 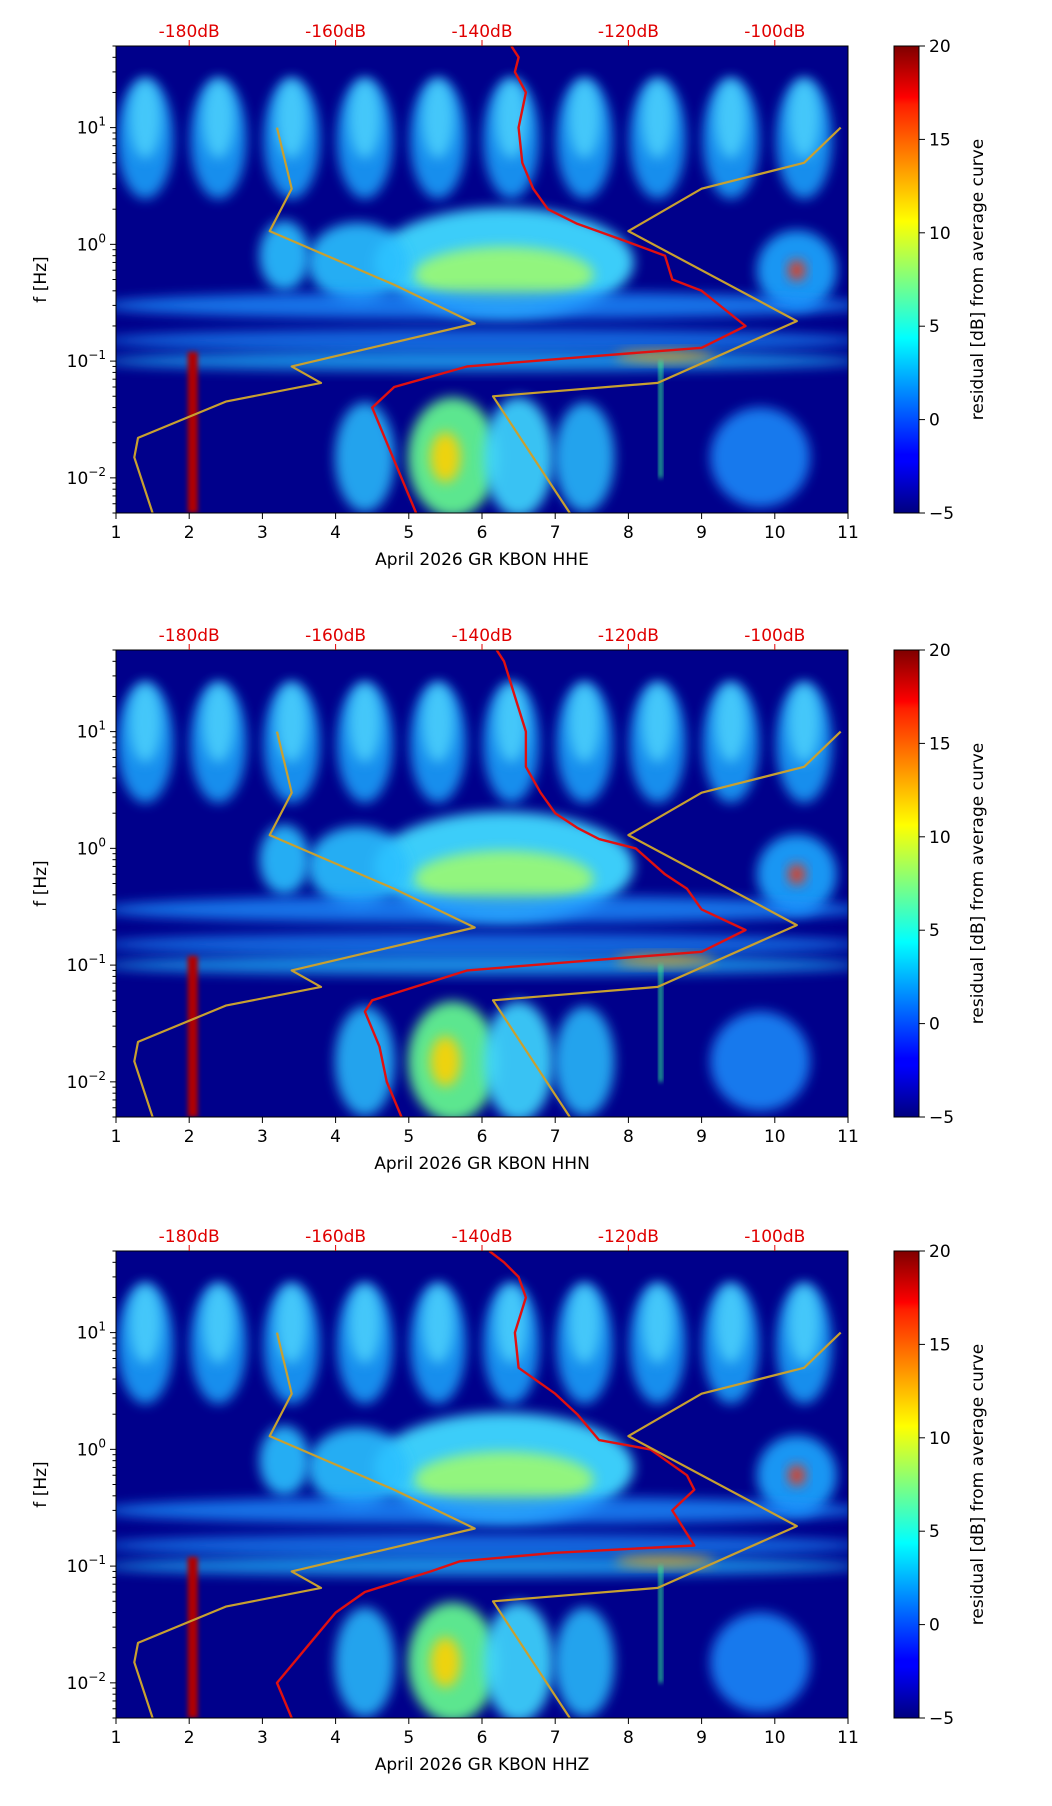 I want to click on x-tick-label: 3, so click(x=262, y=1738).